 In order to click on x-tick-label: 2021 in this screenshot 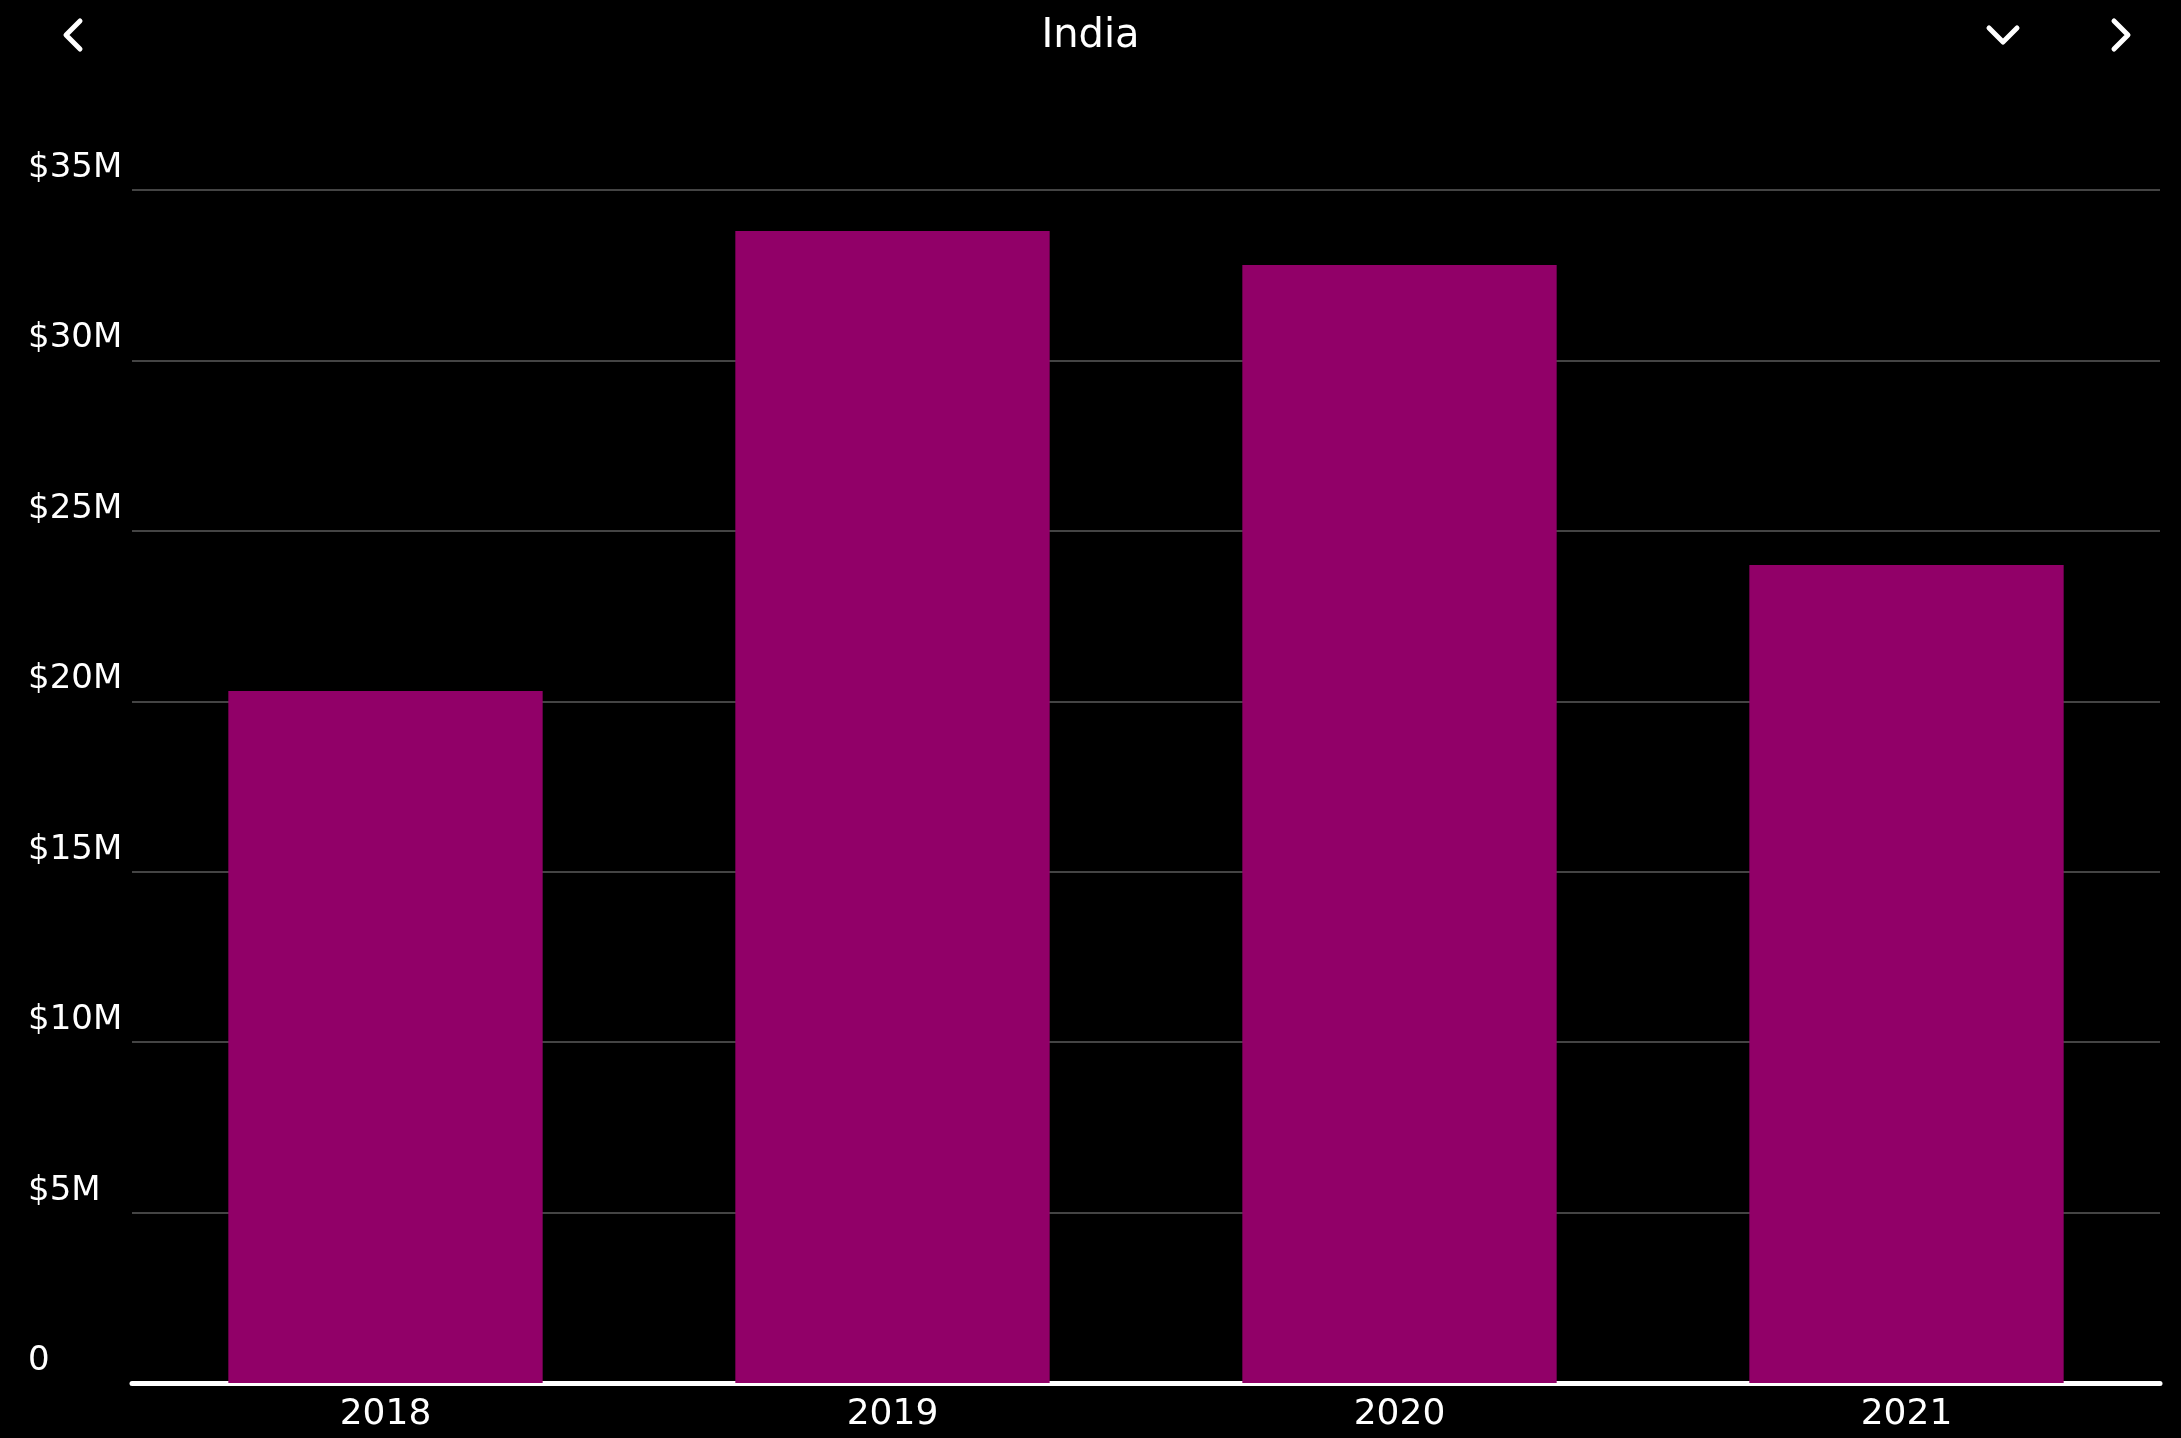, I will do `click(1906, 1411)`.